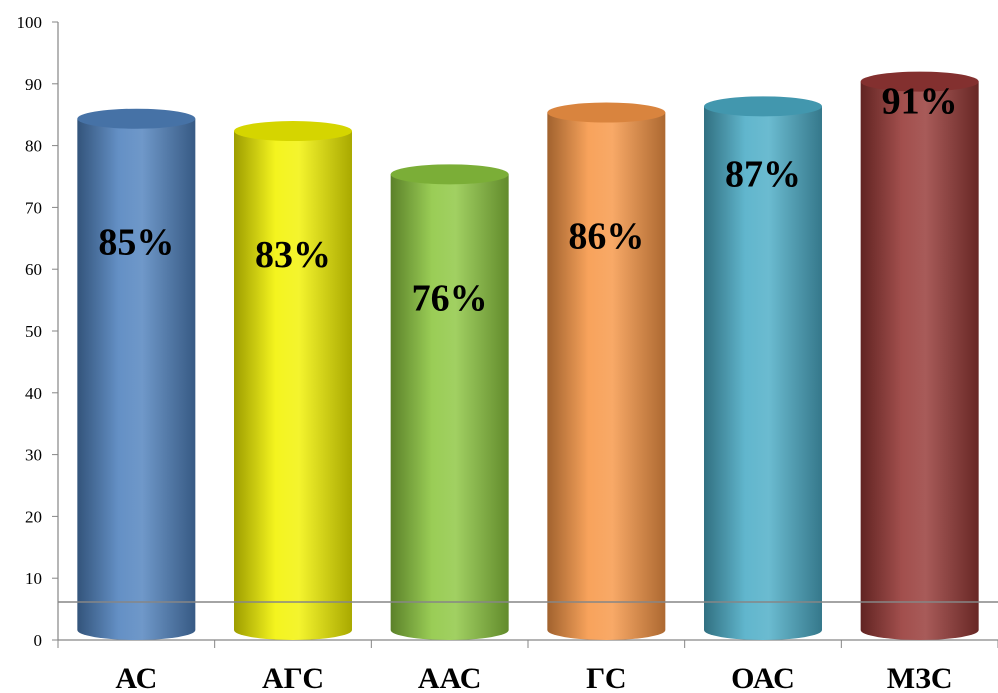 The image size is (998, 693). I want to click on y-tick-label: 100, so click(30, 22).